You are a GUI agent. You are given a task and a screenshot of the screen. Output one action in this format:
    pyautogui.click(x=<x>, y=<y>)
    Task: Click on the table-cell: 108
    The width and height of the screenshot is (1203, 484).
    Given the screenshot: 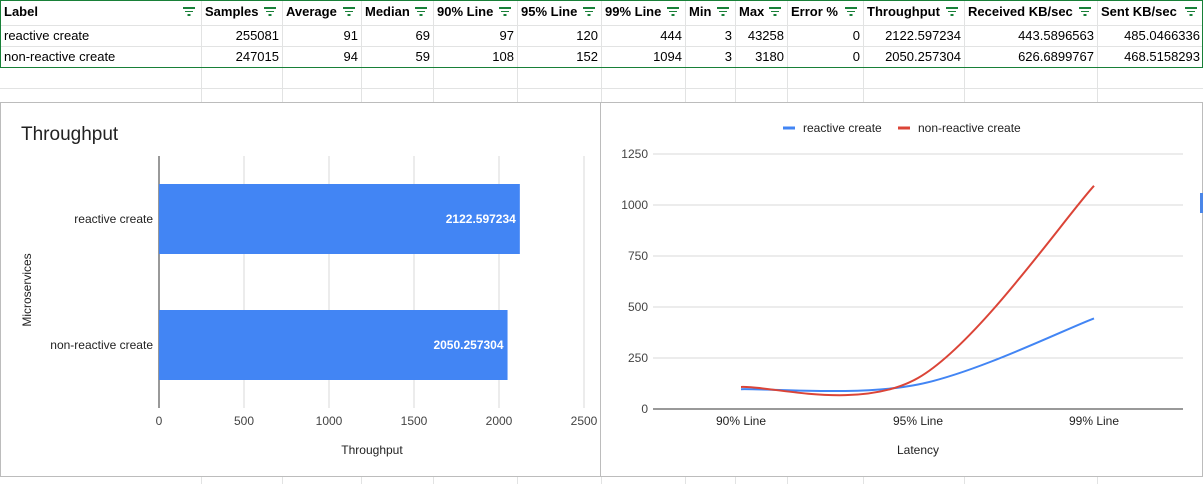 What is the action you would take?
    pyautogui.click(x=503, y=56)
    